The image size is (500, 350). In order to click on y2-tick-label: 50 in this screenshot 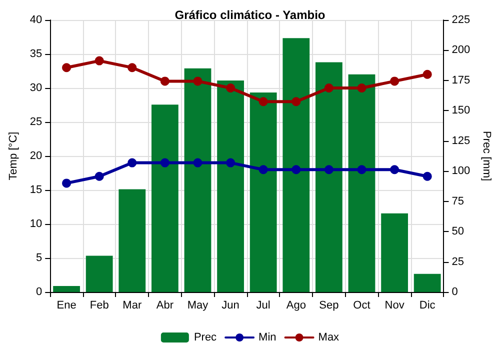, I will do `click(458, 232)`.